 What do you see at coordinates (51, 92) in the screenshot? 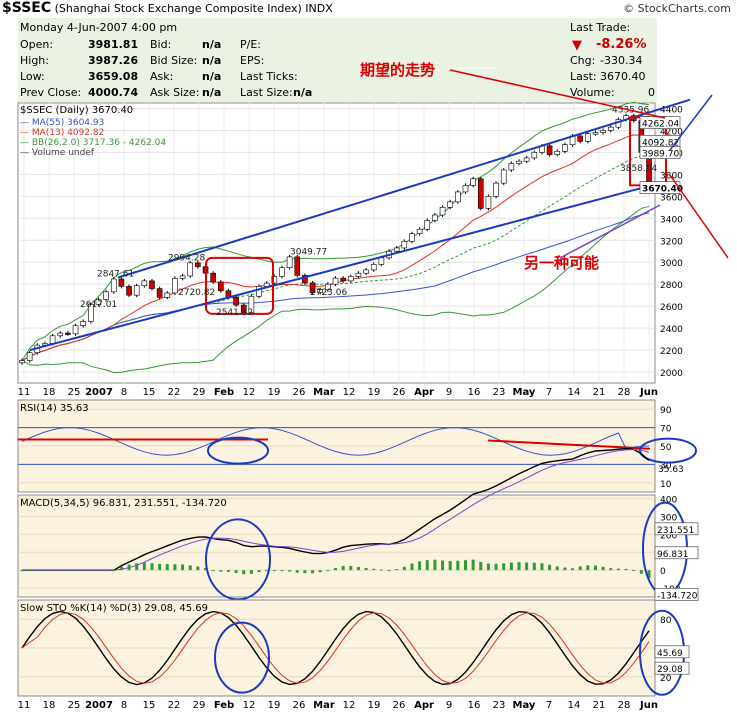
I see `prev-close-label: Prev Close:` at bounding box center [51, 92].